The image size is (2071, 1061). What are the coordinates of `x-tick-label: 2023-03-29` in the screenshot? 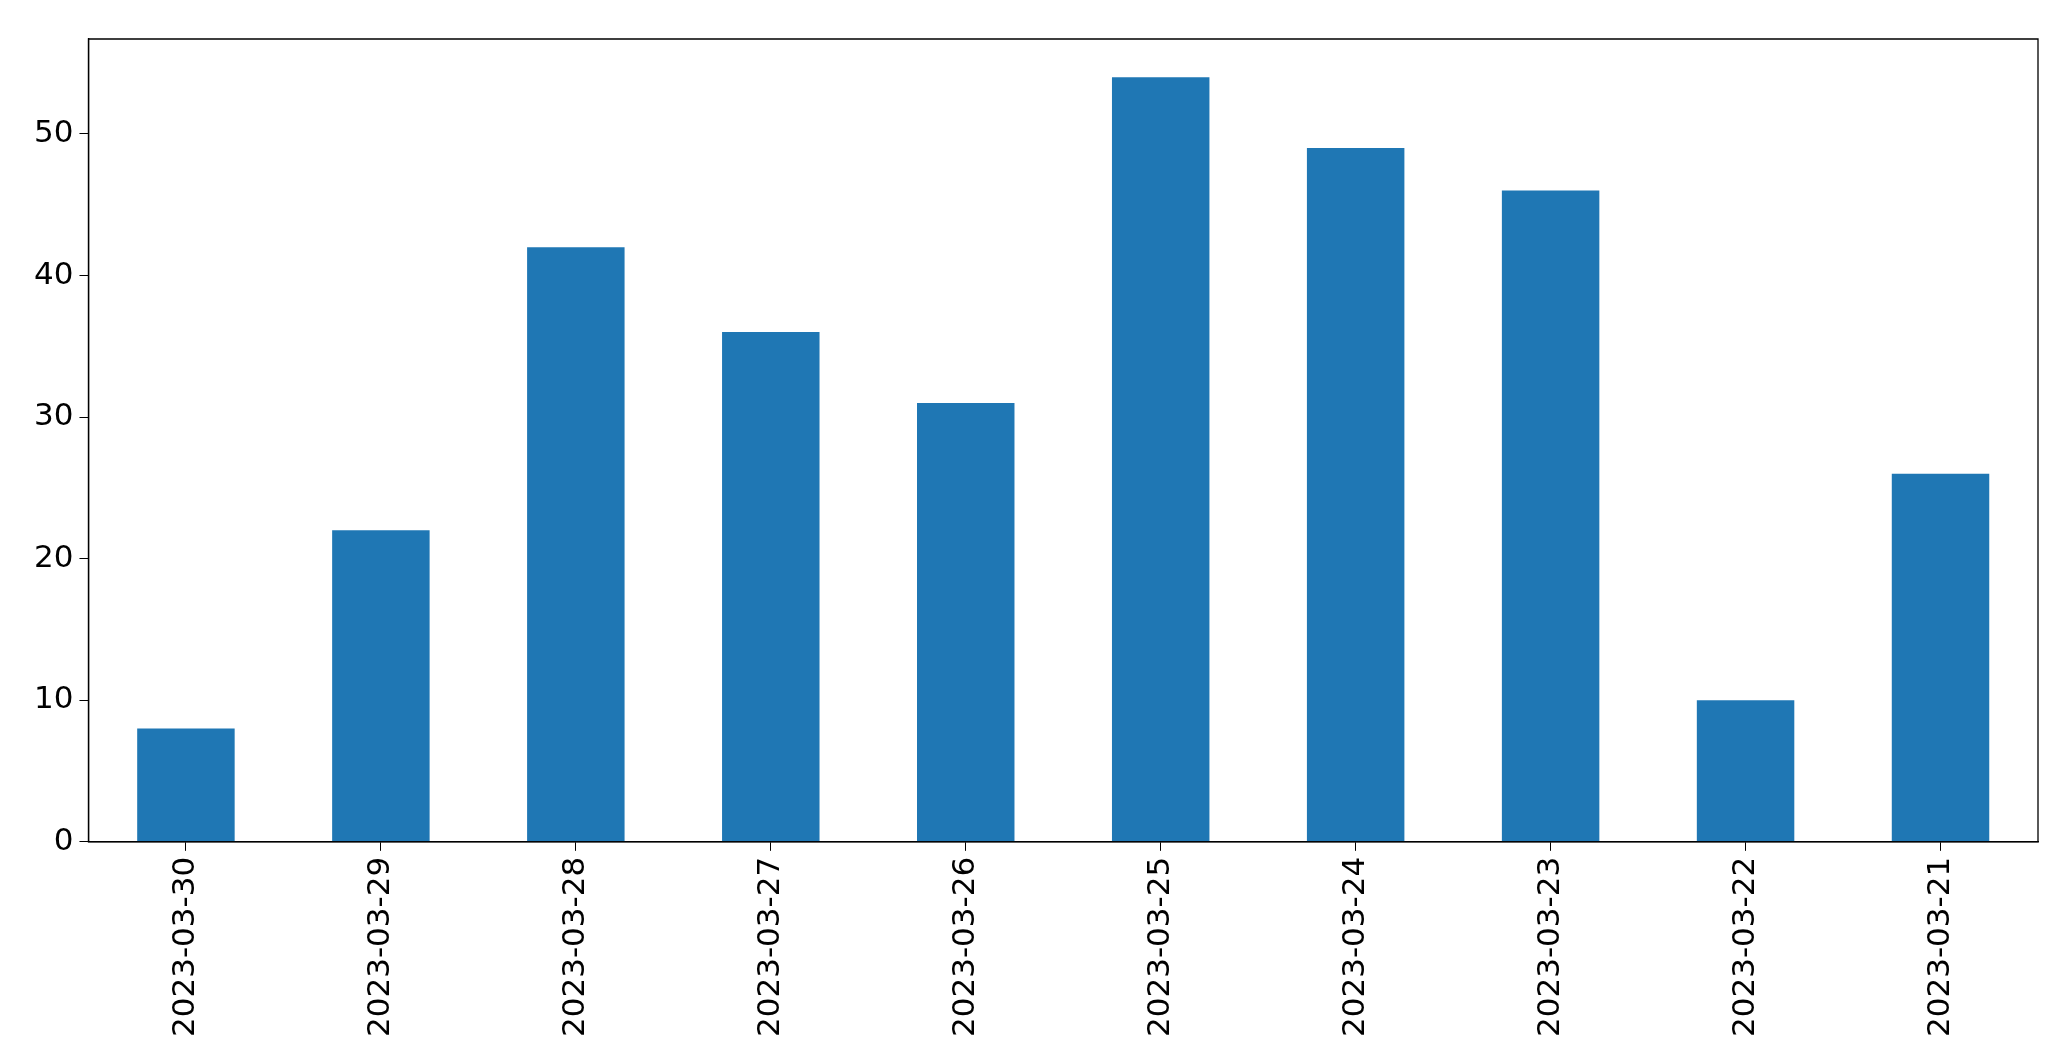 It's located at (377, 947).